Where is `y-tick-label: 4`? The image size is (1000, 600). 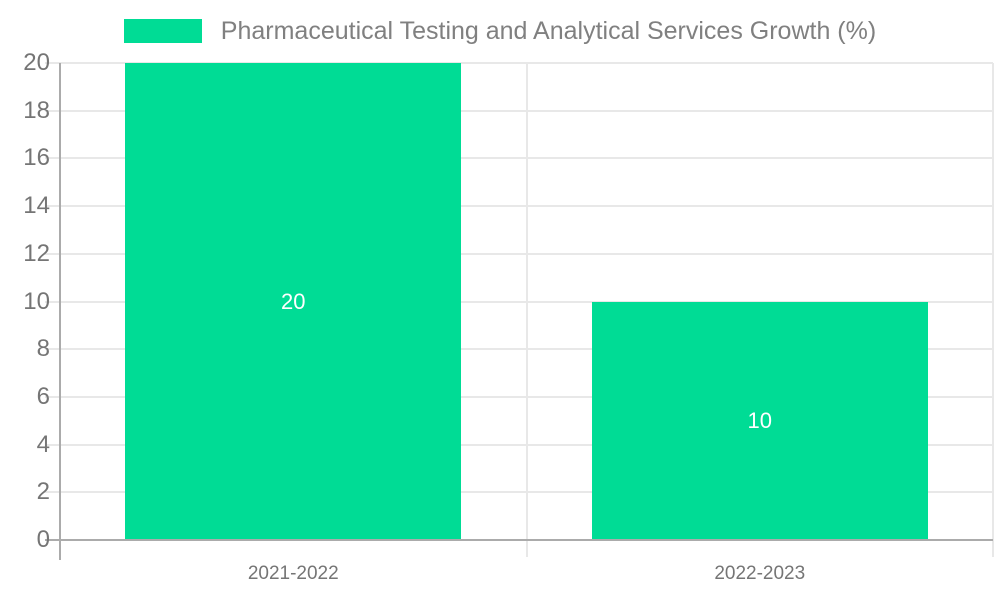
y-tick-label: 4 is located at coordinates (43, 444).